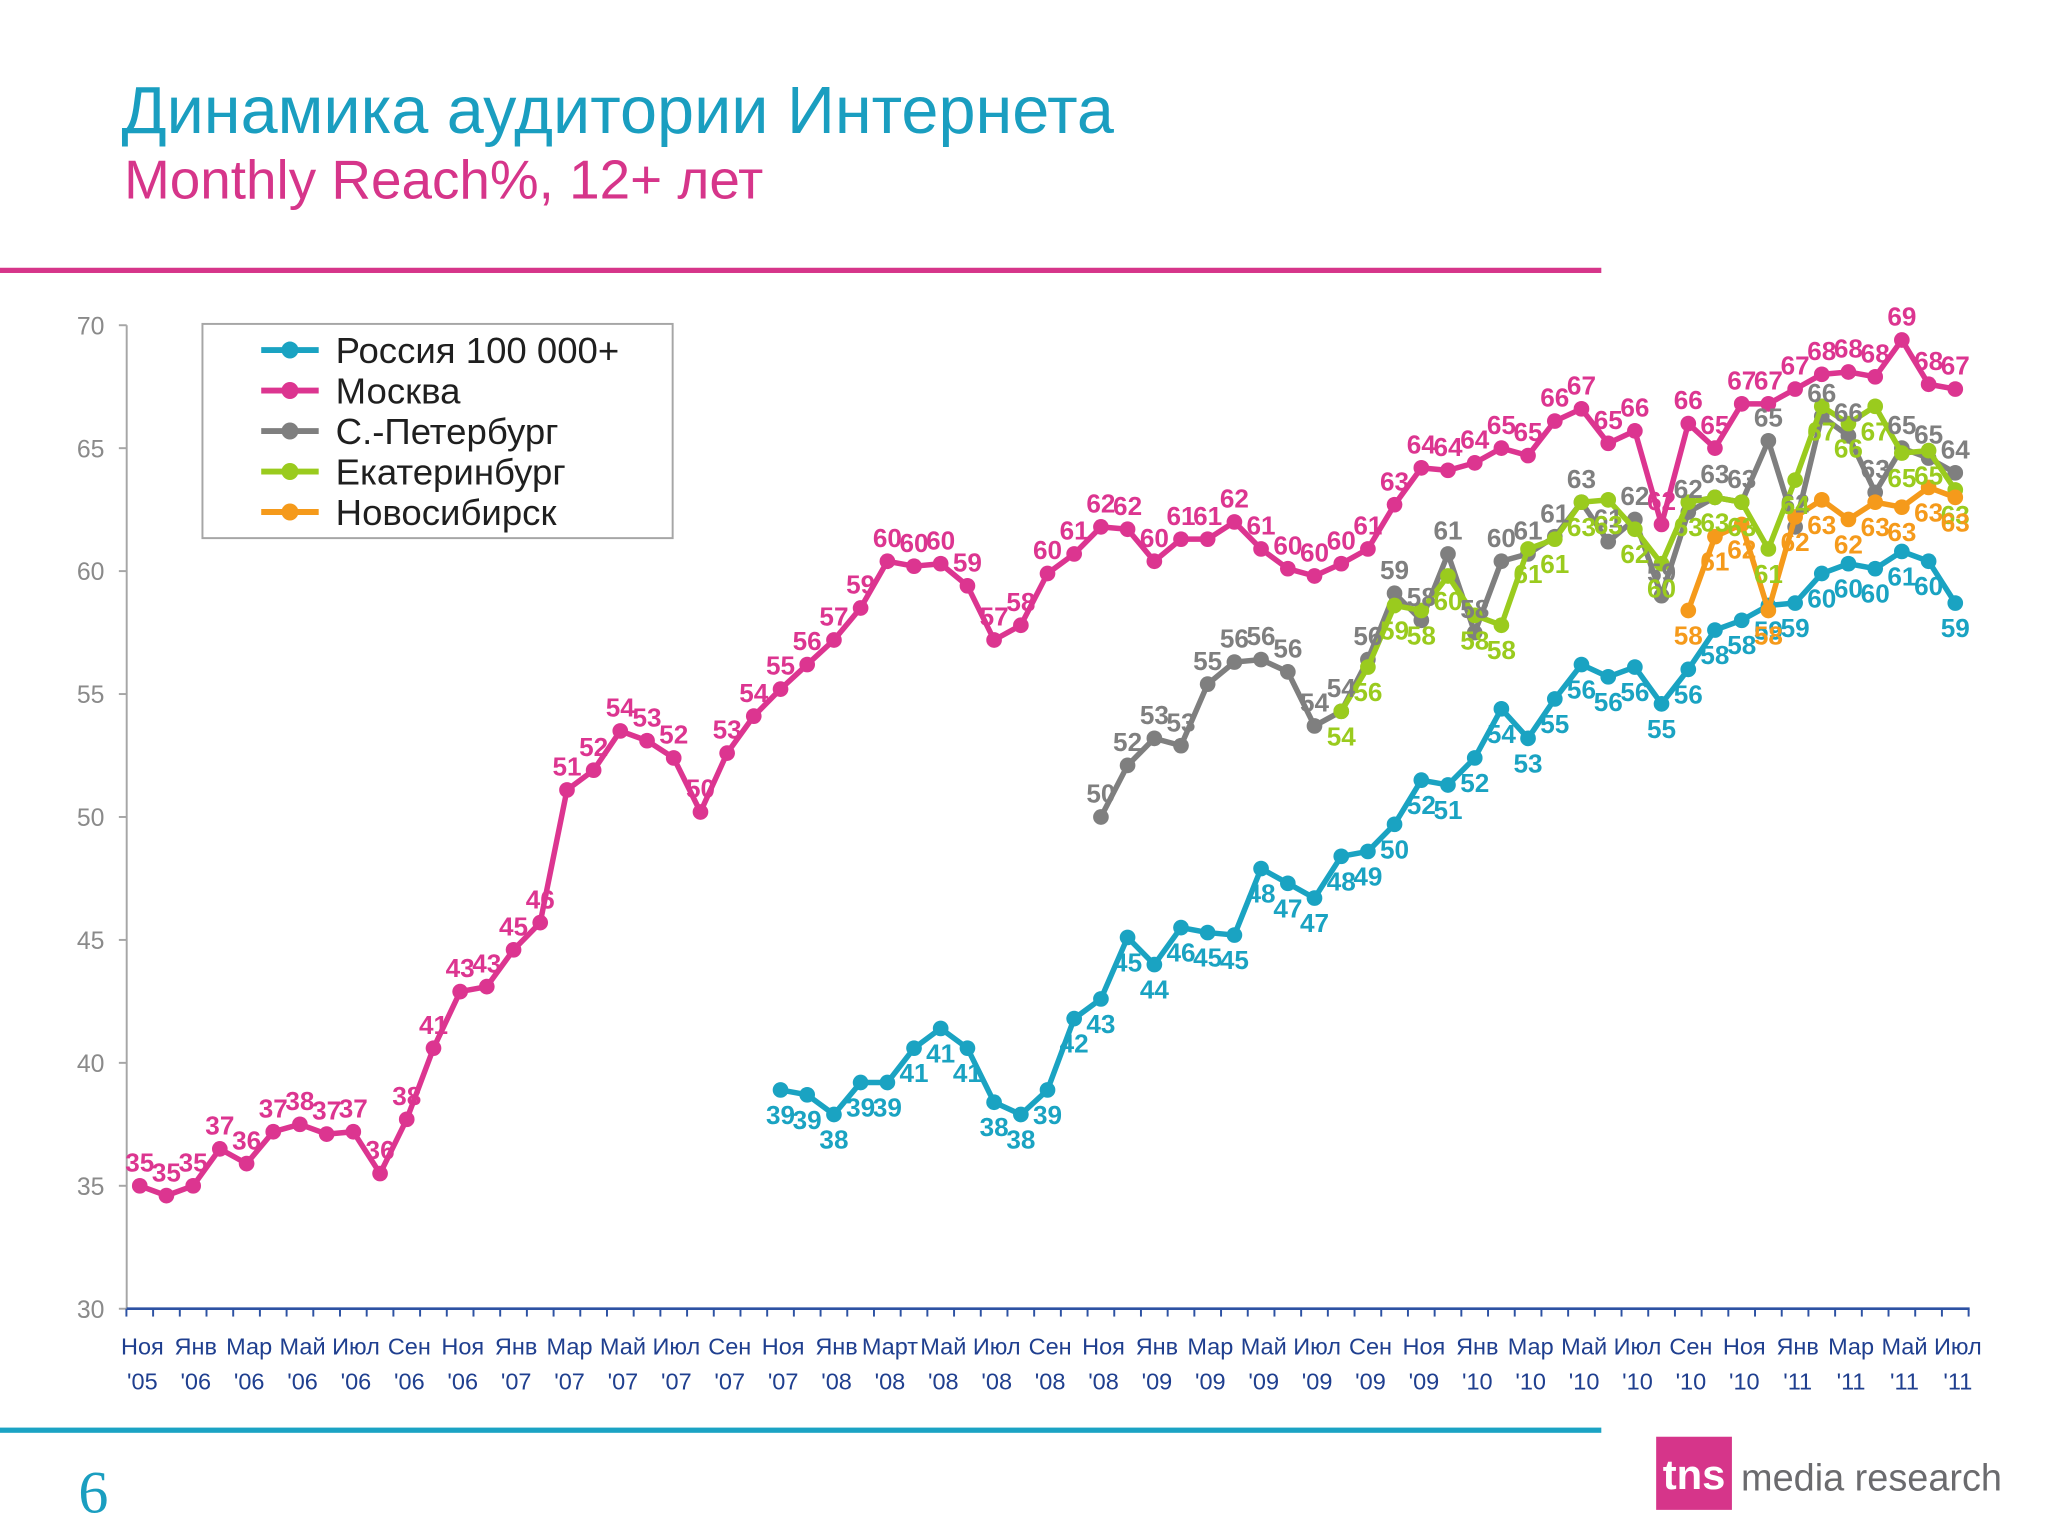 The height and width of the screenshot is (1536, 2048). Describe the element at coordinates (994, 1127) in the screenshot. I see `data-label-russia: 38` at that location.